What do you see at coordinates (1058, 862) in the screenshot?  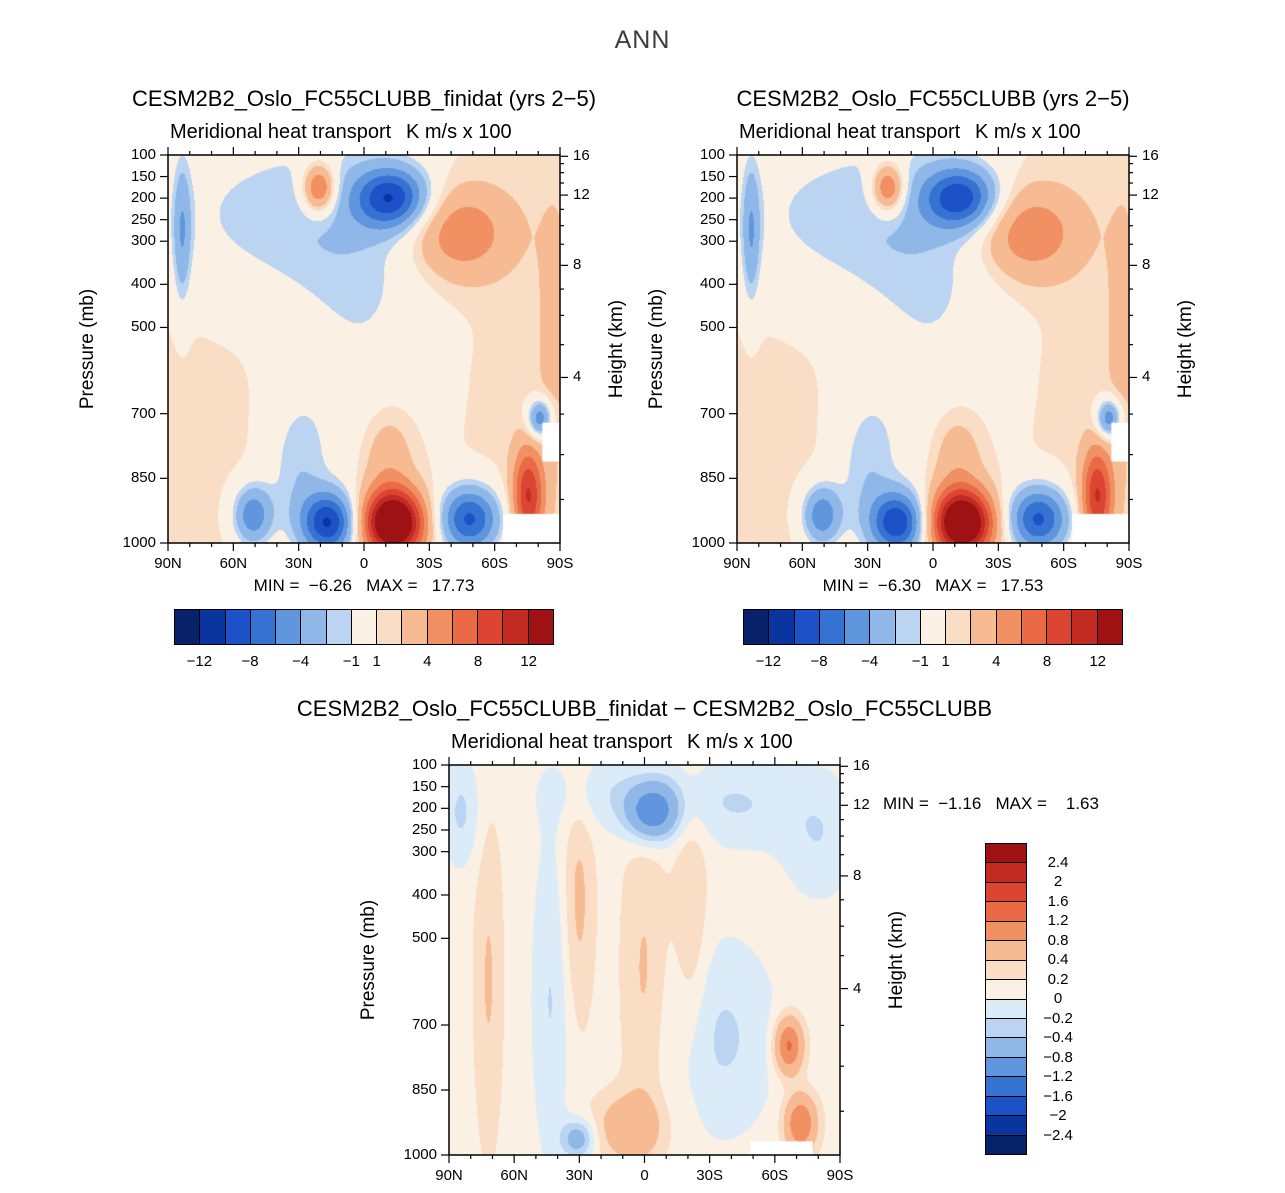 I see `colorbar-tick-label: 2.4` at bounding box center [1058, 862].